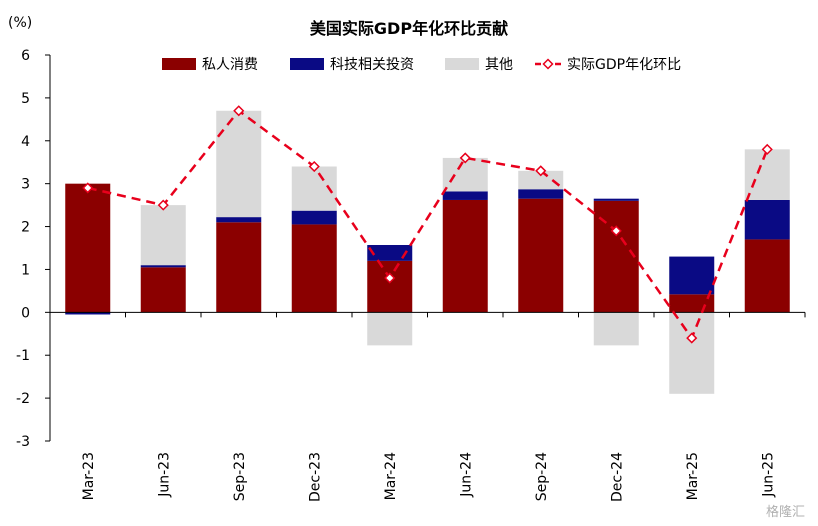 This screenshot has height=526, width=818. I want to click on y-axis: -3 -2 -1 0 1 2 3 4 5 6 (%), so click(29, 232).